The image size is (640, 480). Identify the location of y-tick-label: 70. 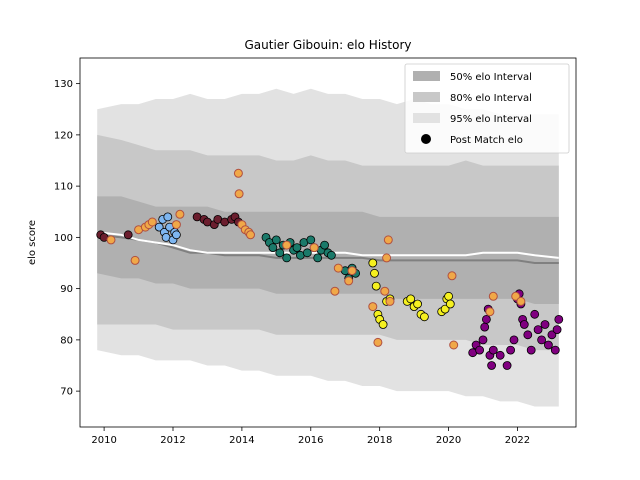
(66, 392).